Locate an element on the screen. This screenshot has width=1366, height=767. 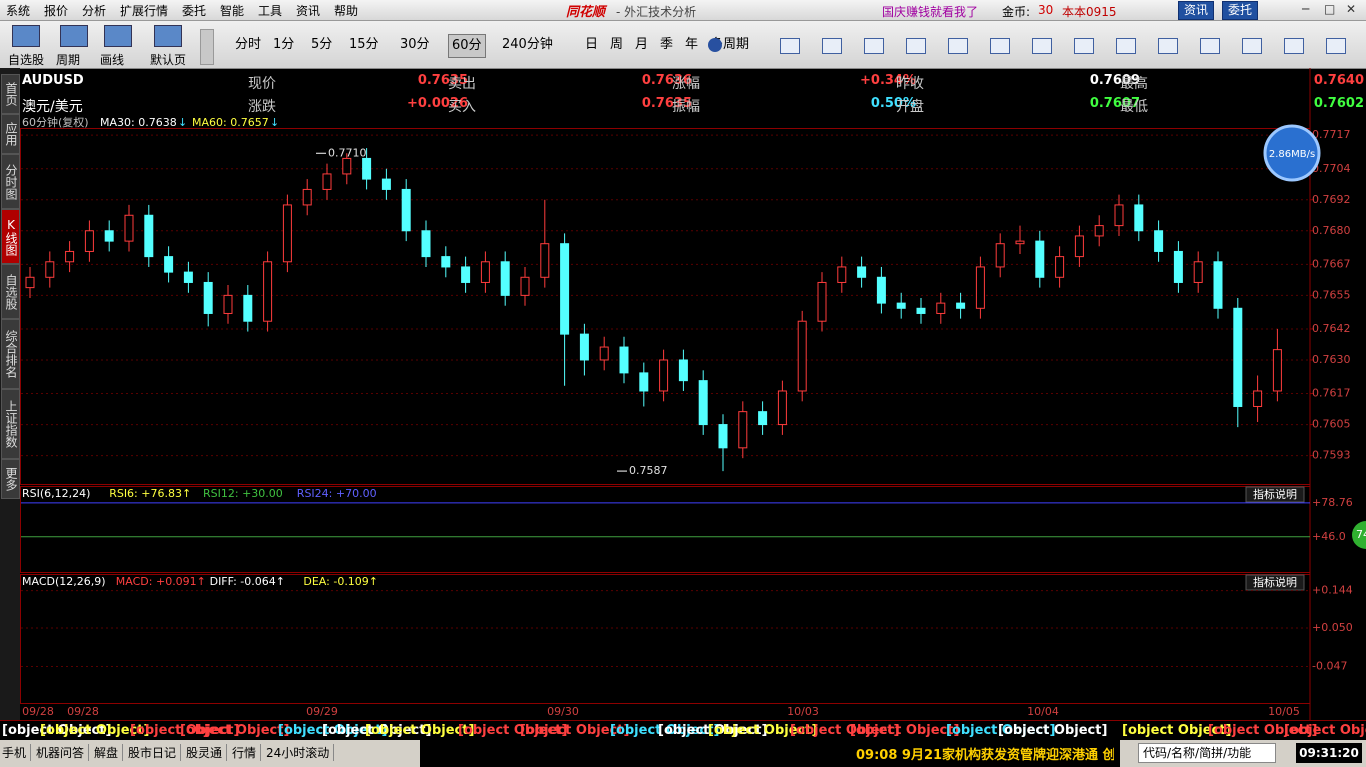
period-tab: 月 is located at coordinates (642, 44).